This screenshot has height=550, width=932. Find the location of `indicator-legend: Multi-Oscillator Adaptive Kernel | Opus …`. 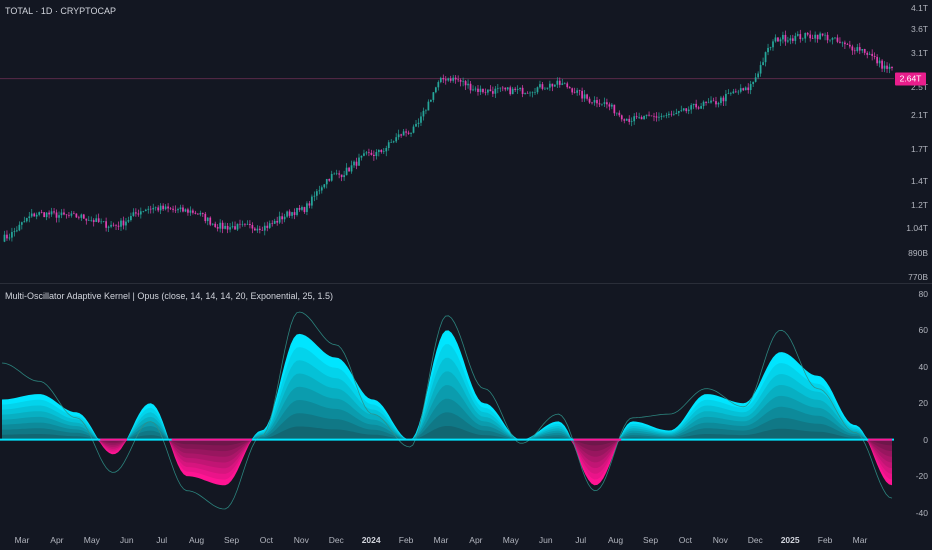

indicator-legend: Multi-Oscillator Adaptive Kernel | Opus … is located at coordinates (169, 296).